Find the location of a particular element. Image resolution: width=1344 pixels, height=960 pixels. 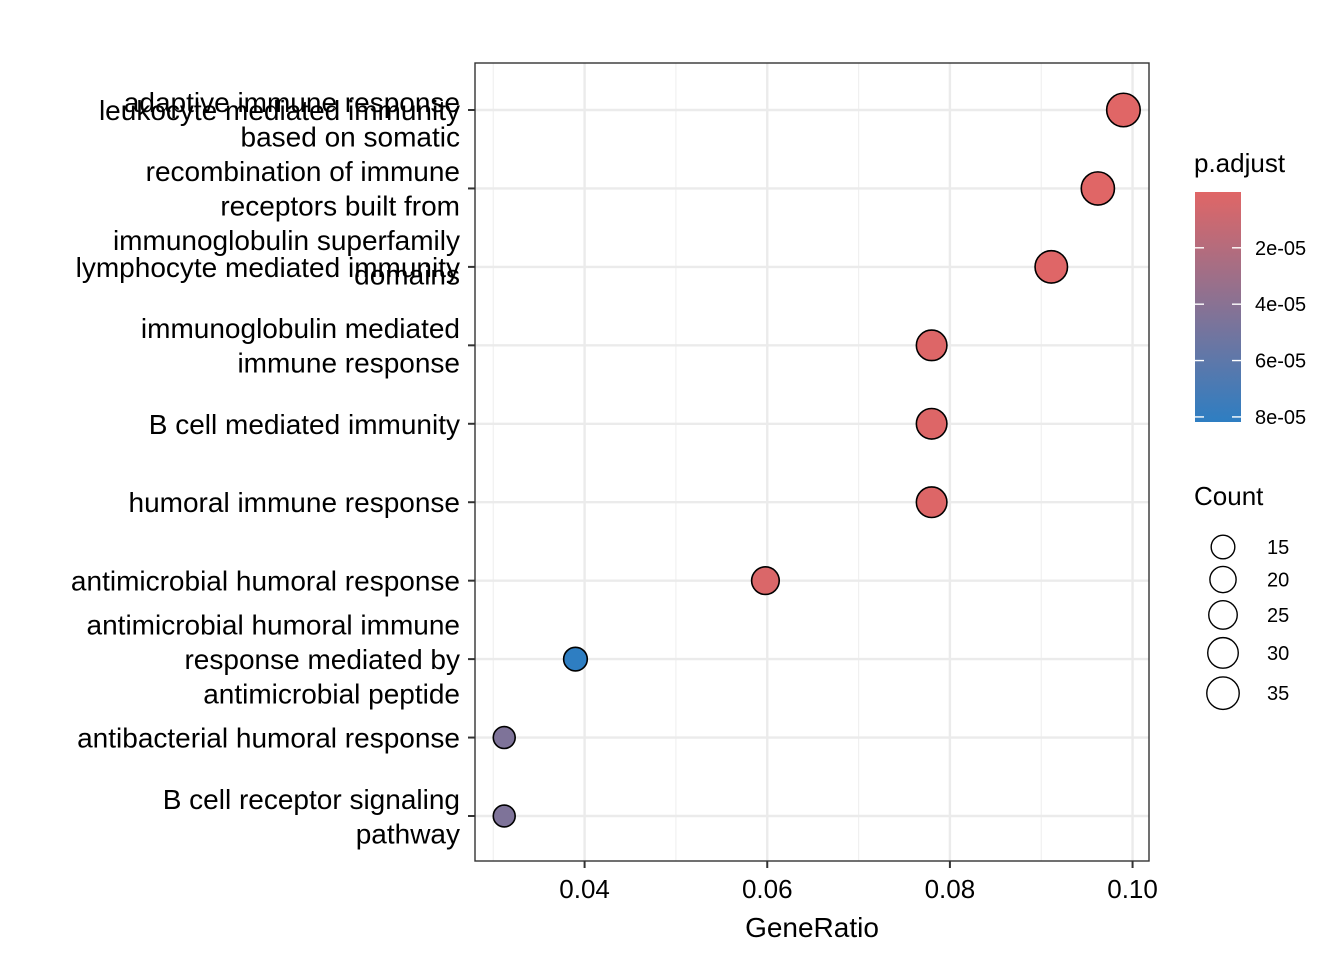

size-legend-items: 15 20 25 30 35 is located at coordinates (1247, 622).